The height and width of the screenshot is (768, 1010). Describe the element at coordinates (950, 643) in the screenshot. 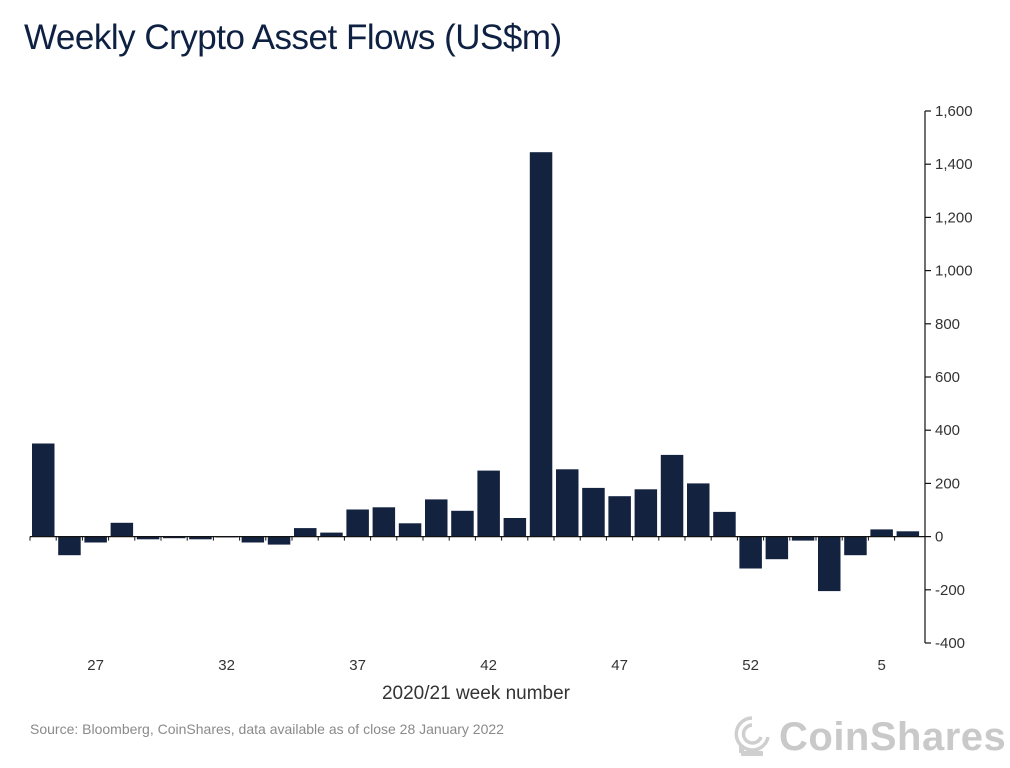

I see `y-tick-label: -400` at that location.